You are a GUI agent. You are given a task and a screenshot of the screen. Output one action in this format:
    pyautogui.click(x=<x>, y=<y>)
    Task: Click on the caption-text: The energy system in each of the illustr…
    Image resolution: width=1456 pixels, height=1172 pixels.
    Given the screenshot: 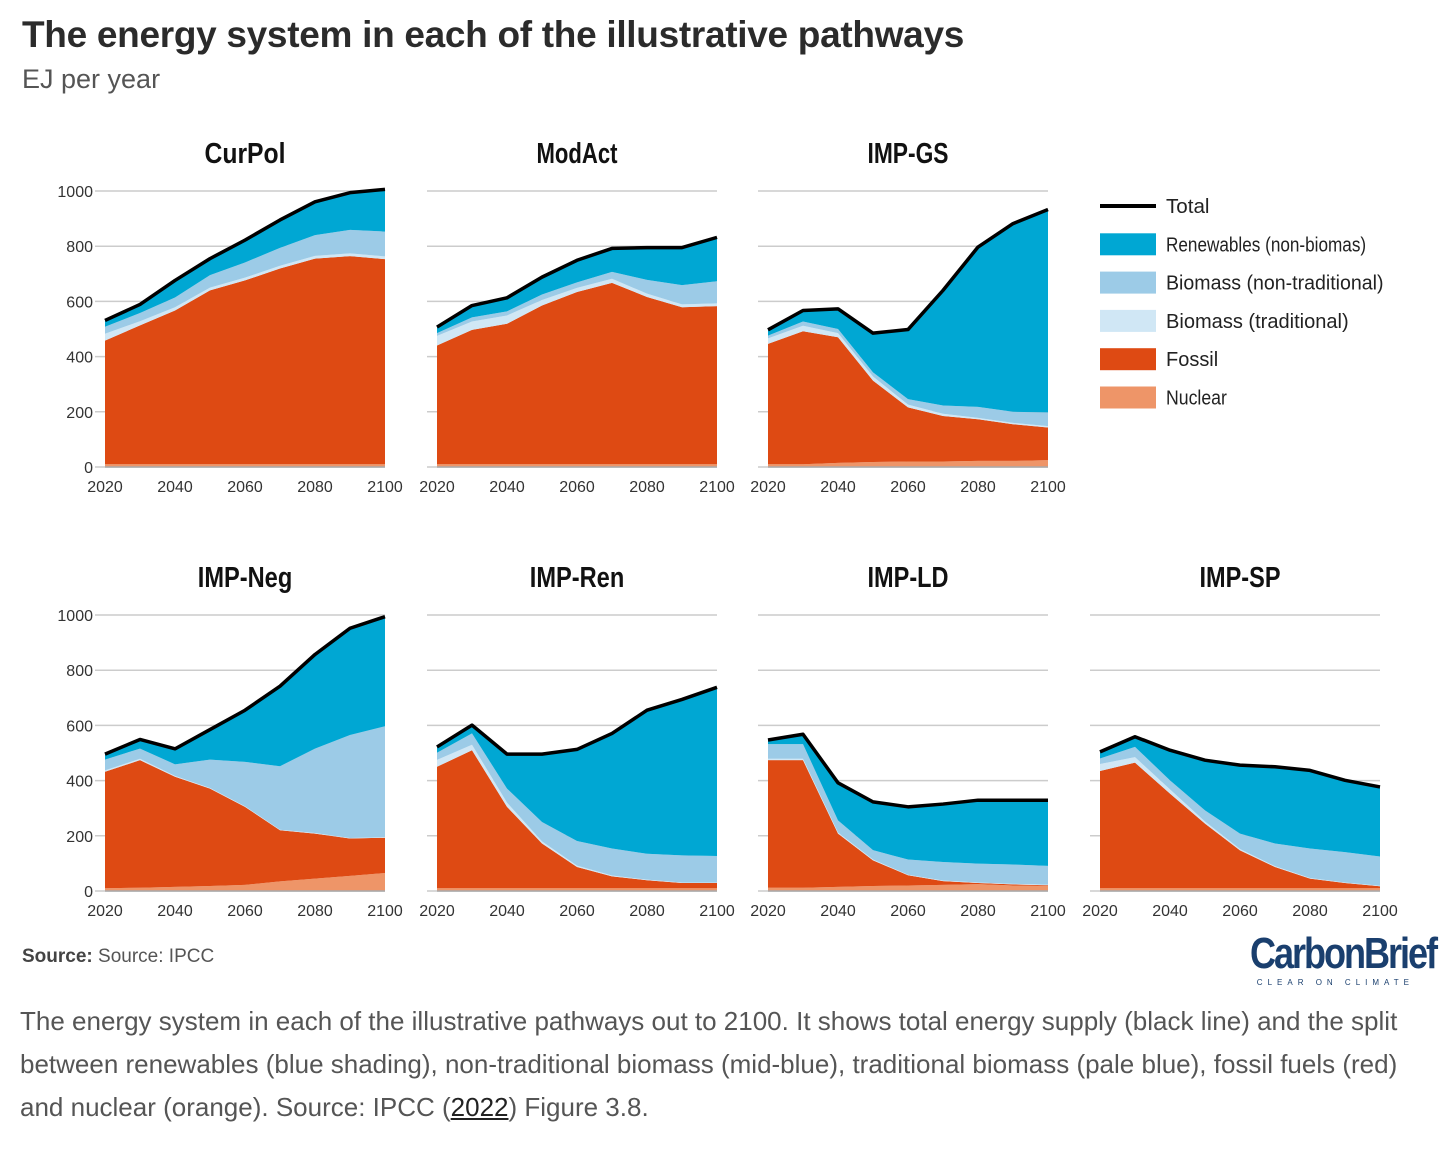 What is the action you would take?
    pyautogui.click(x=709, y=1064)
    